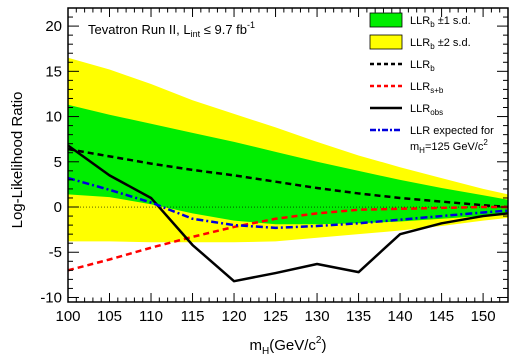 The height and width of the screenshot is (360, 512). What do you see at coordinates (292, 345) in the screenshot?
I see `xlabel-unit: (GeV/c` at bounding box center [292, 345].